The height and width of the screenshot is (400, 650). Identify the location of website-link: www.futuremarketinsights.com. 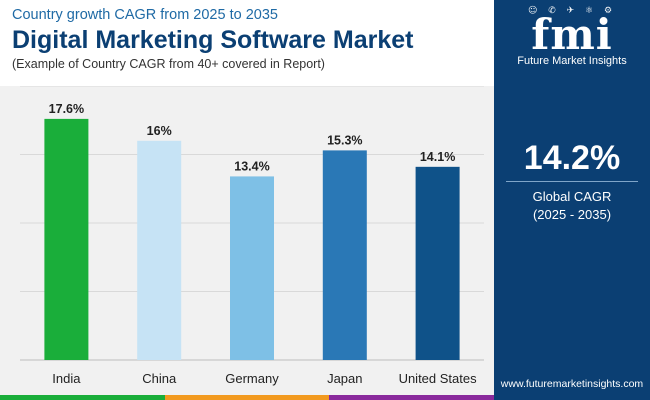
(572, 384).